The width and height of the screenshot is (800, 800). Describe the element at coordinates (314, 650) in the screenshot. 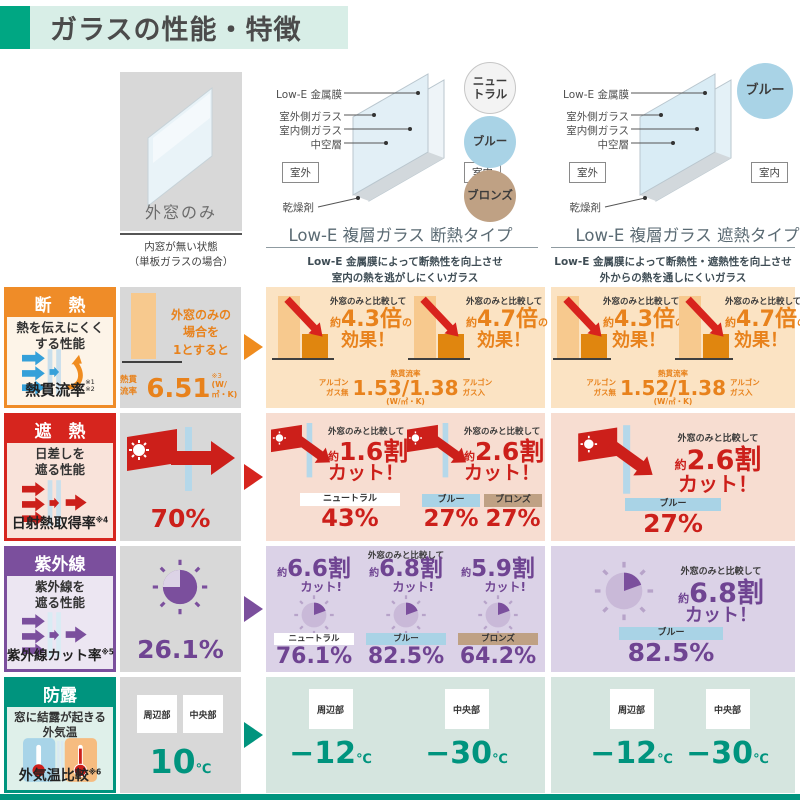

I see `chip-result: ニュートラル 76.1%` at that location.